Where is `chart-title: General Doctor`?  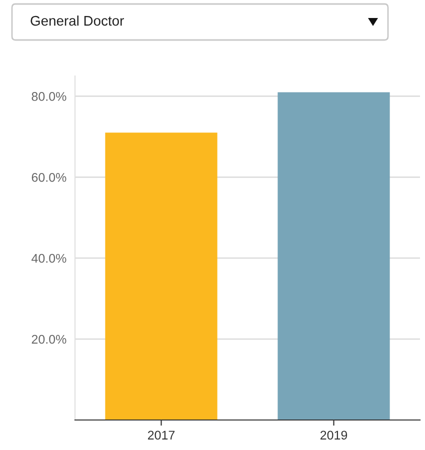 chart-title: General Doctor is located at coordinates (77, 21).